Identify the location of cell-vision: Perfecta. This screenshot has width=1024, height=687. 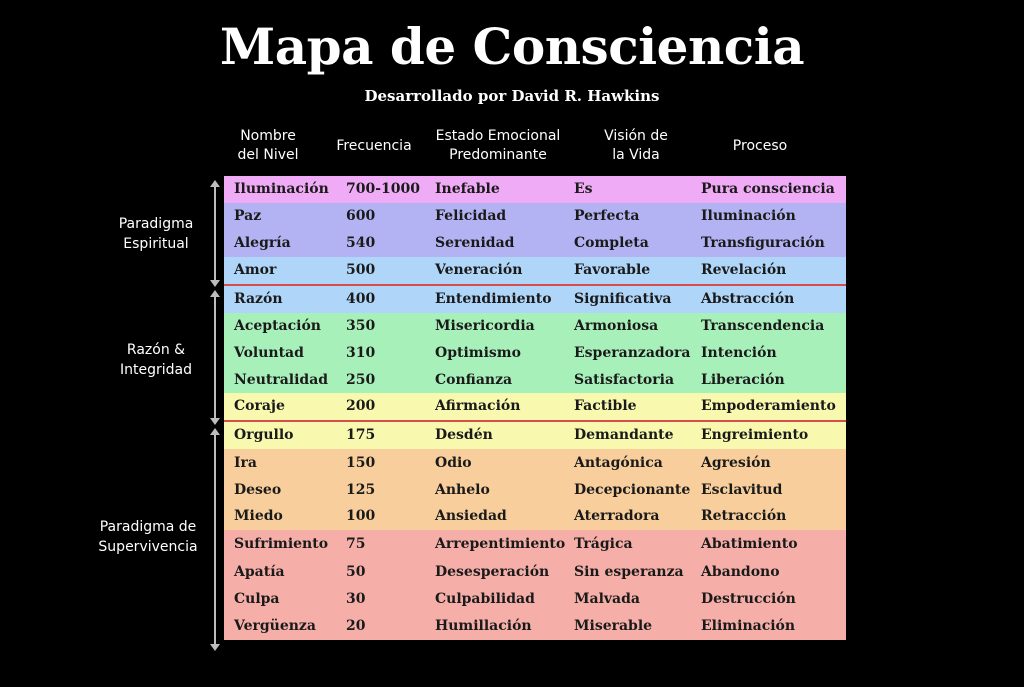
(607, 216).